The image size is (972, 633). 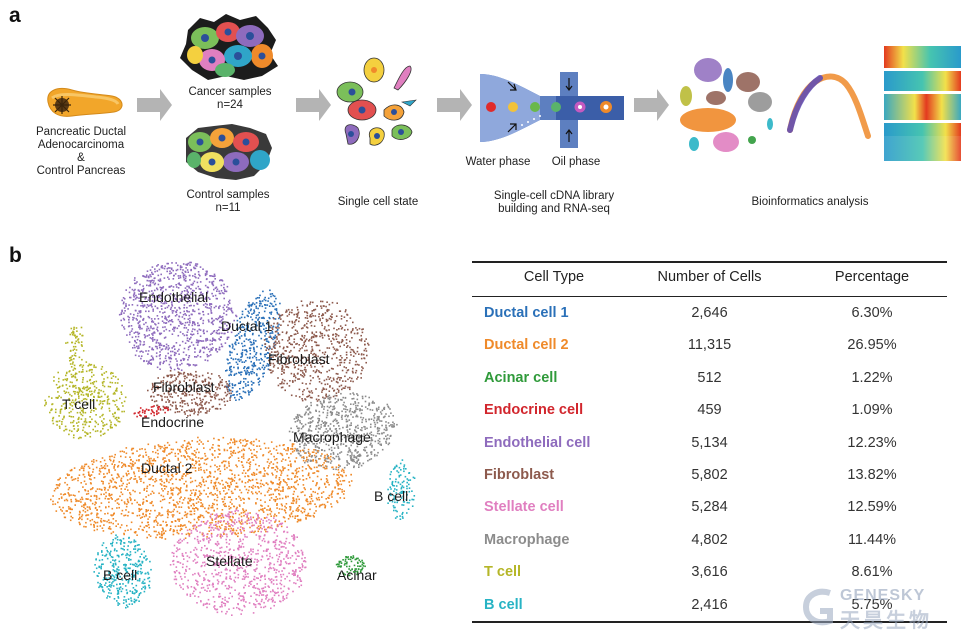 What do you see at coordinates (534, 410) in the screenshot?
I see `cell-type-name: Endocrine cell` at bounding box center [534, 410].